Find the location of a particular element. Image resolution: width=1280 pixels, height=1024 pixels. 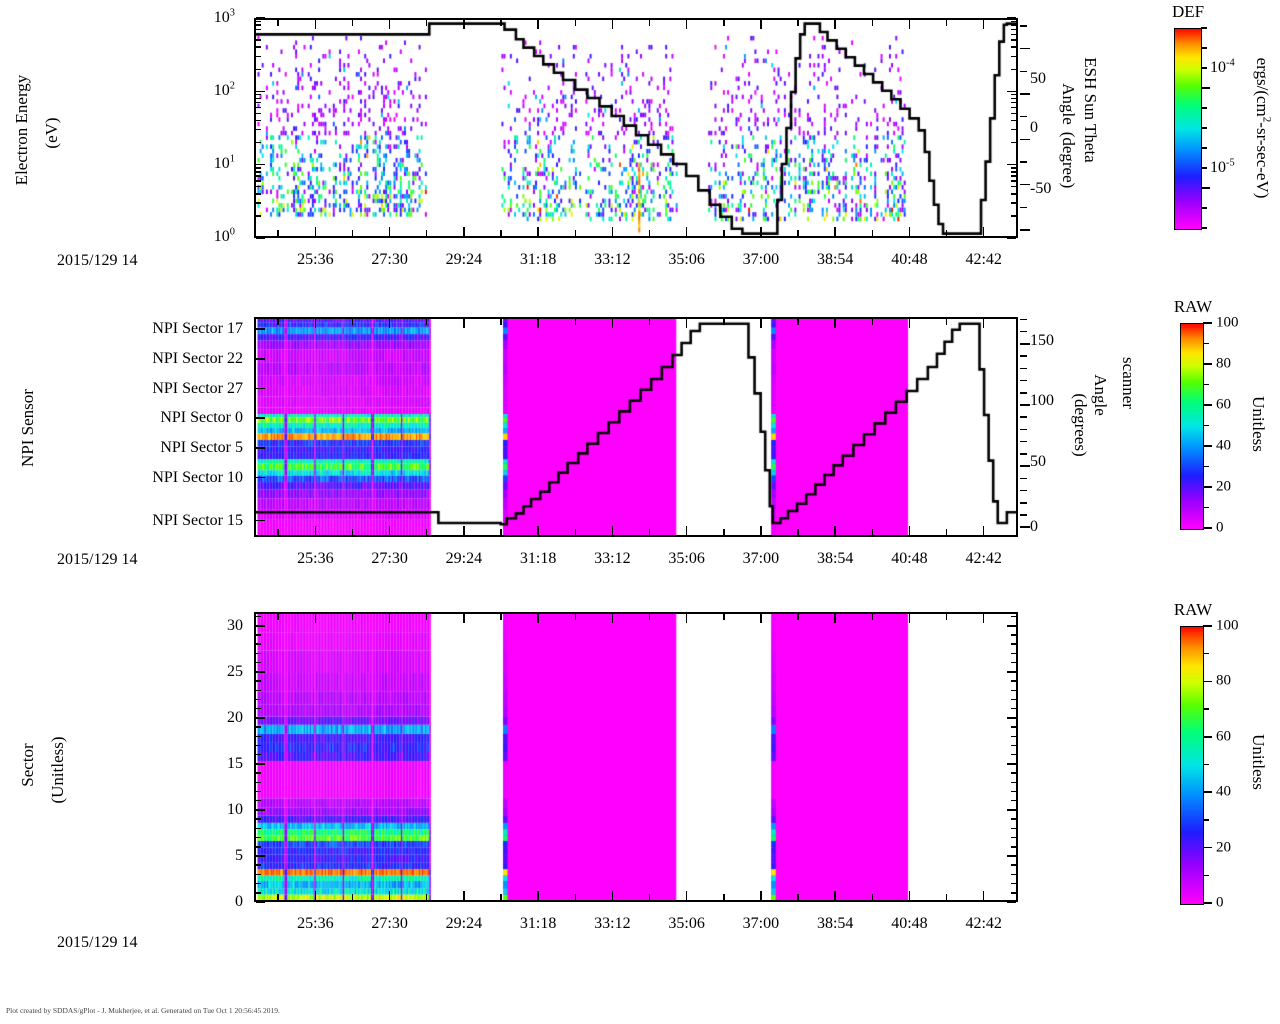

x-axis-tick-label: 27:30 is located at coordinates (389, 923).